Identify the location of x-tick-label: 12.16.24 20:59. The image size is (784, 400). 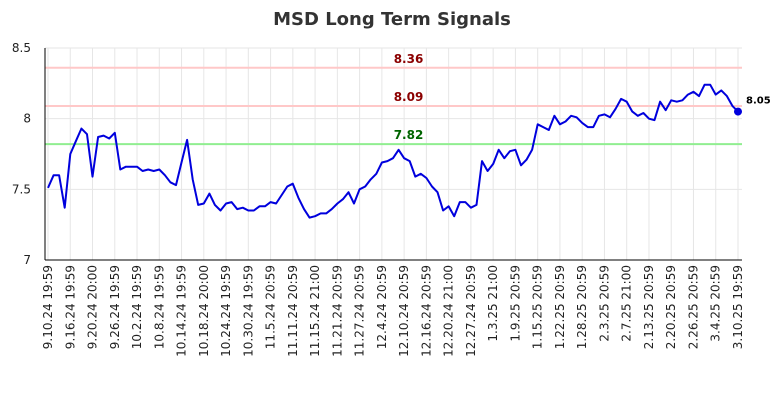
(426, 311).